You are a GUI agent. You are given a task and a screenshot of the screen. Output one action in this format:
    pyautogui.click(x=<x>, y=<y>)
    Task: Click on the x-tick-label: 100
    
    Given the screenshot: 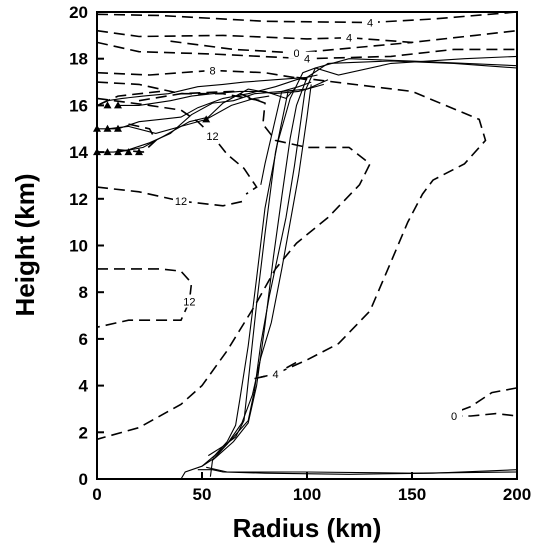 What is the action you would take?
    pyautogui.click(x=307, y=494)
    